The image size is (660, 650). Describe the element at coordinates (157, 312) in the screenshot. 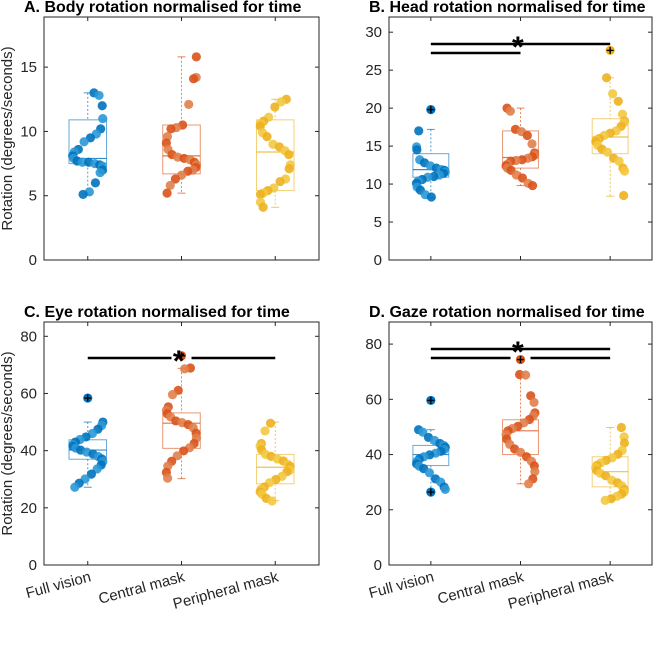

I see `panel-title-eye: C. Eye rotation normalised for time` at that location.